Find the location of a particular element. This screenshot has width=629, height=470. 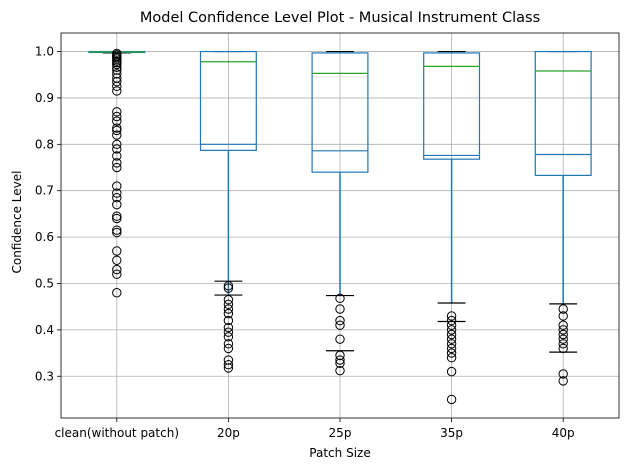

x-tick-label: clean(without patch) is located at coordinates (117, 433).